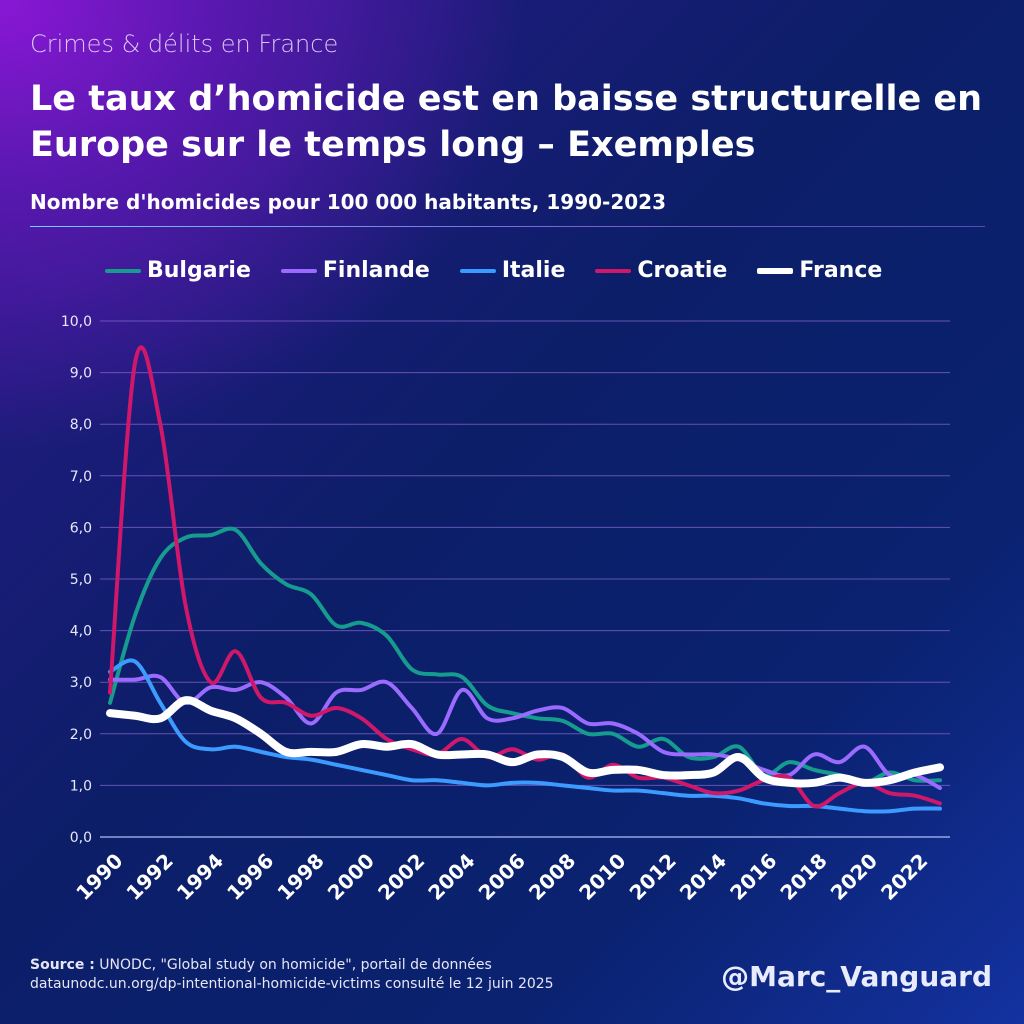 This screenshot has height=1024, width=1024. What do you see at coordinates (841, 270) in the screenshot?
I see `legend-label: France` at bounding box center [841, 270].